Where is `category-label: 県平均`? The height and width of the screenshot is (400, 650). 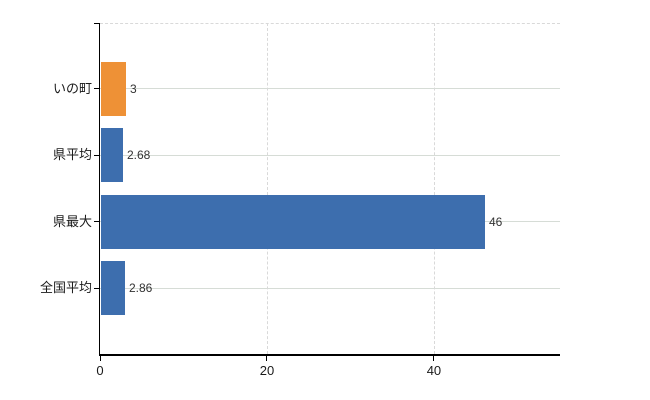
category-label: 県平均 is located at coordinates (72, 155).